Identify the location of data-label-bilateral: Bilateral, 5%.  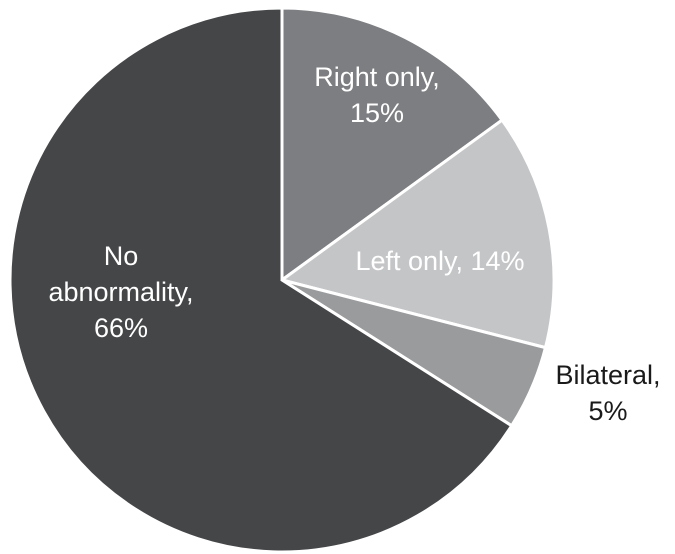
(607, 393).